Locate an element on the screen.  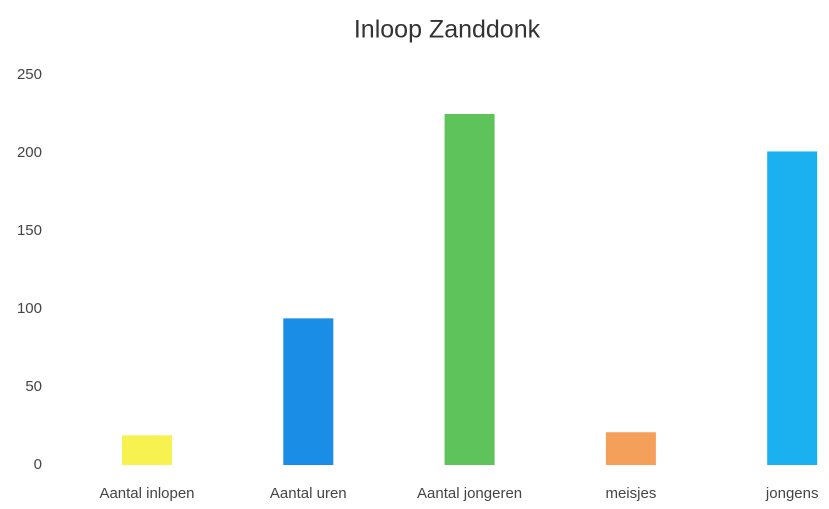
x-tick-label: Aantal inlopen is located at coordinates (146, 493).